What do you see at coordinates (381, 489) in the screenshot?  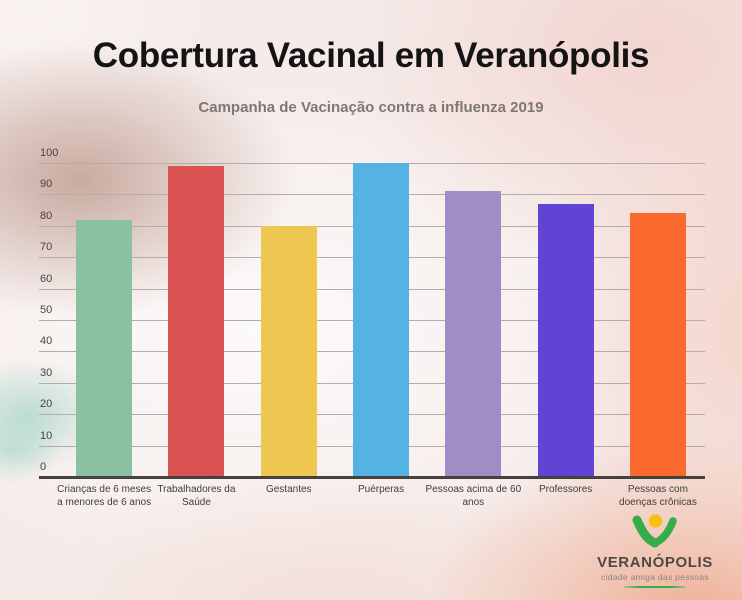 I see `x-axis-category-label: Puérperas` at bounding box center [381, 489].